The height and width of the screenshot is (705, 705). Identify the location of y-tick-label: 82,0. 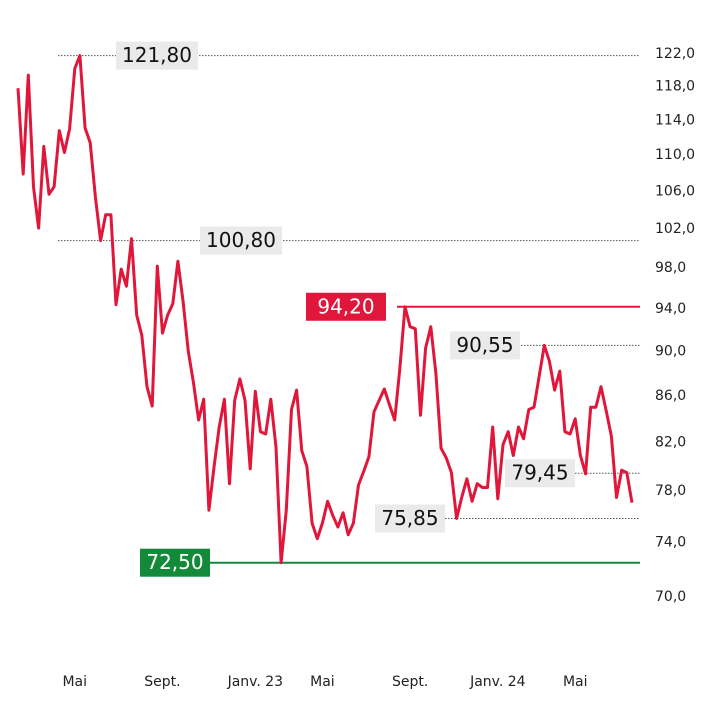
(670, 442).